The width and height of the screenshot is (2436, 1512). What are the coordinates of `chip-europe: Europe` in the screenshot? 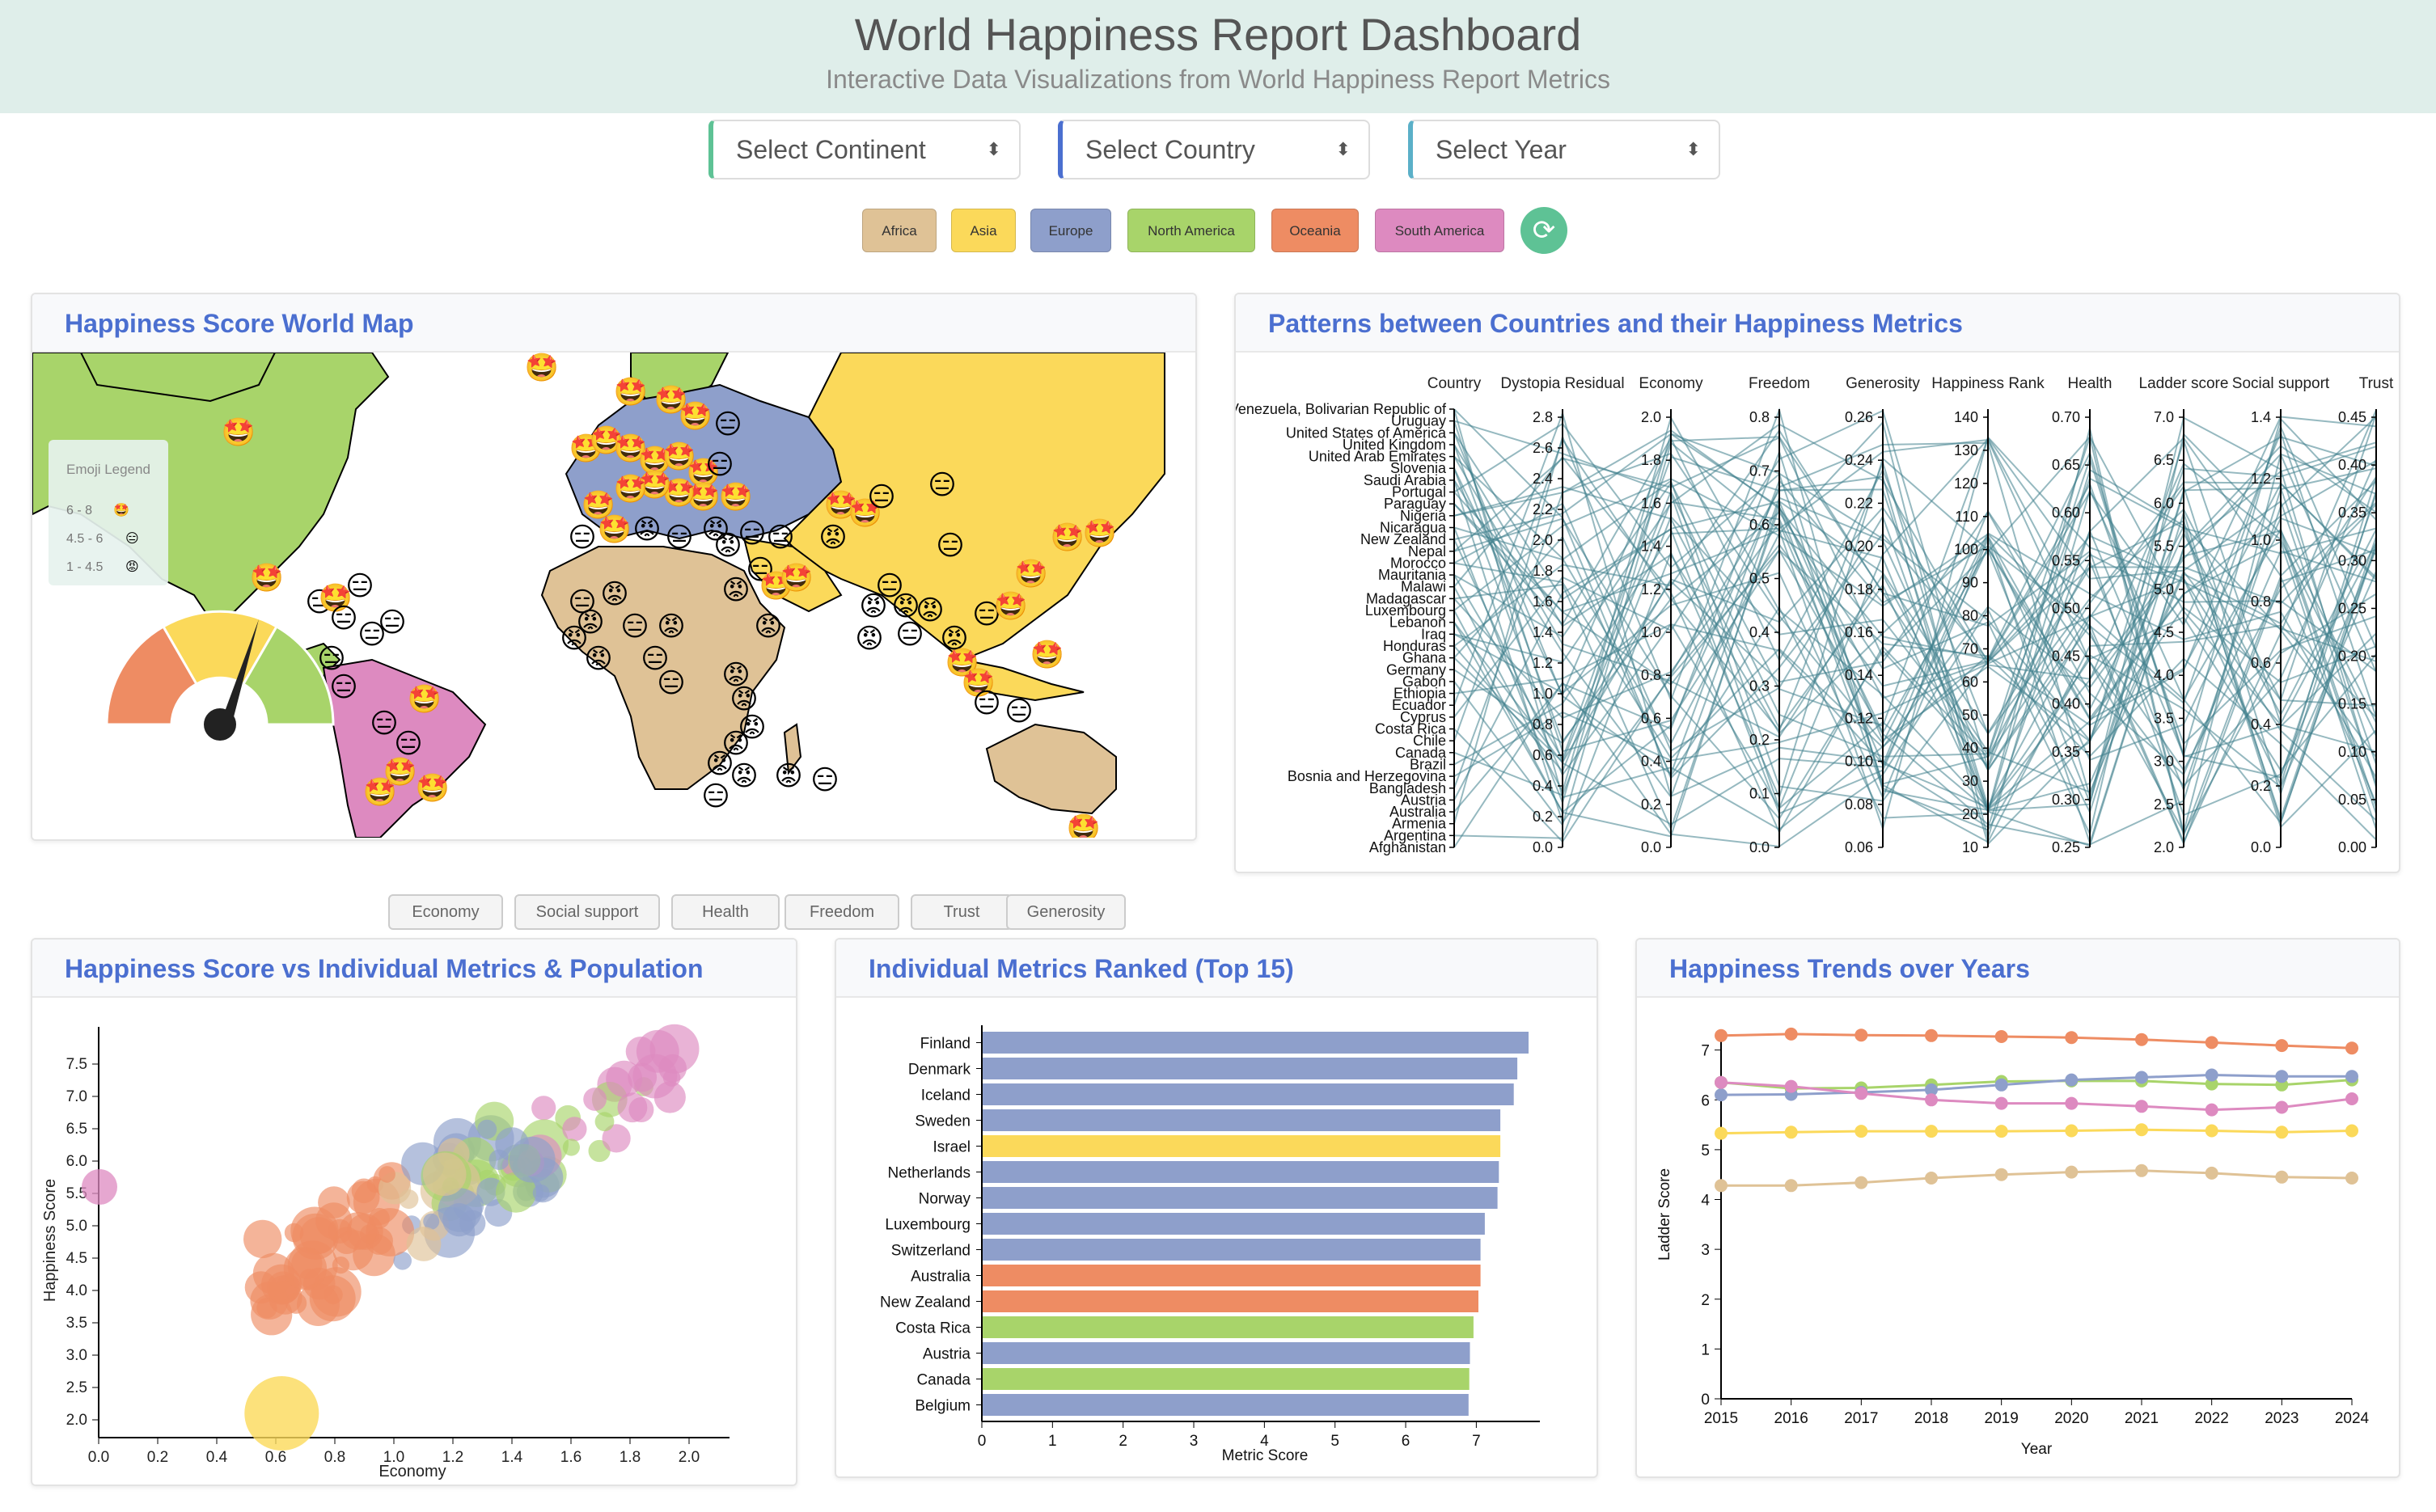 It's located at (1070, 230).